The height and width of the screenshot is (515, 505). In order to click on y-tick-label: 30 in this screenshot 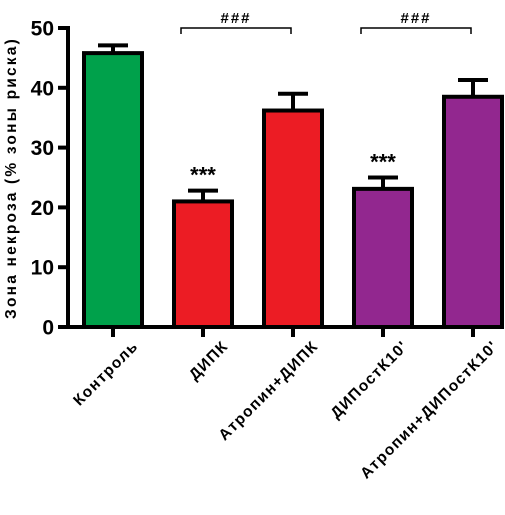, I will do `click(42, 148)`.